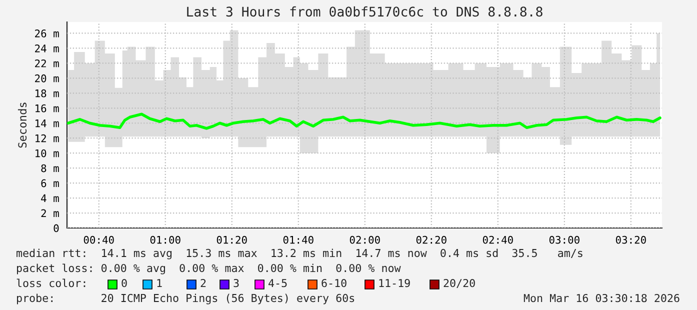 This screenshot has width=697, height=310. Describe the element at coordinates (50, 198) in the screenshot. I see `y-tick-label: 4 m` at that location.